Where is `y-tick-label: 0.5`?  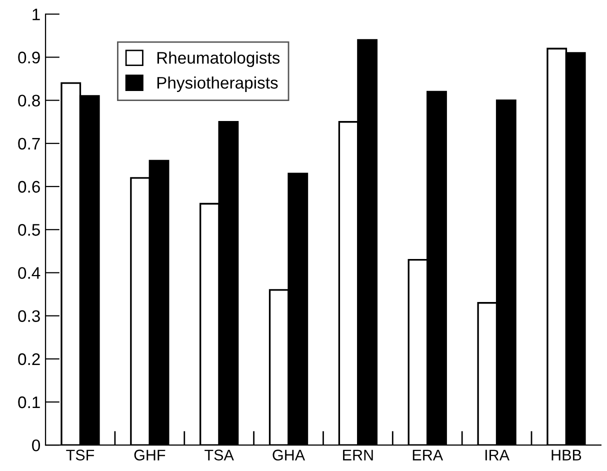
y-tick-label: 0.5 is located at coordinates (29, 230).